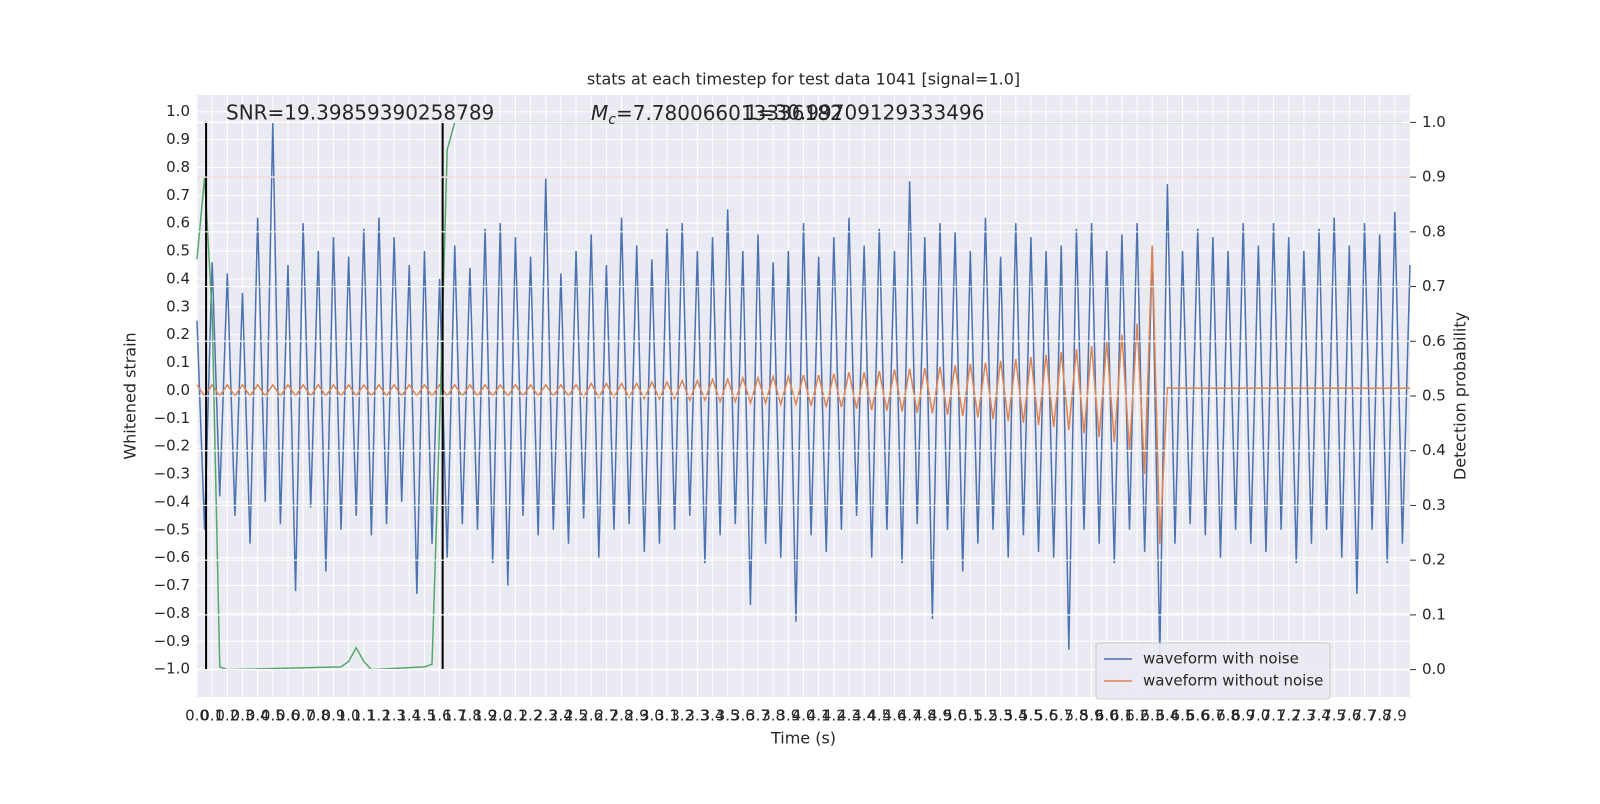  Describe the element at coordinates (1076, 716) in the screenshot. I see `x-tick-label: 5.8` at that location.